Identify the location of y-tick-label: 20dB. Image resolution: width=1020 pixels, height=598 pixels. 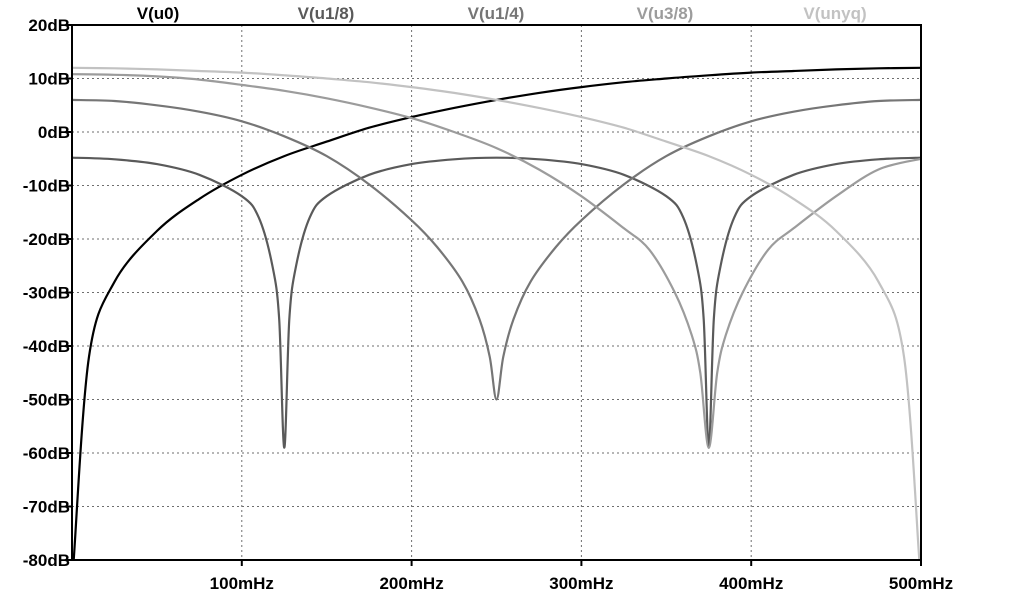
(49, 25).